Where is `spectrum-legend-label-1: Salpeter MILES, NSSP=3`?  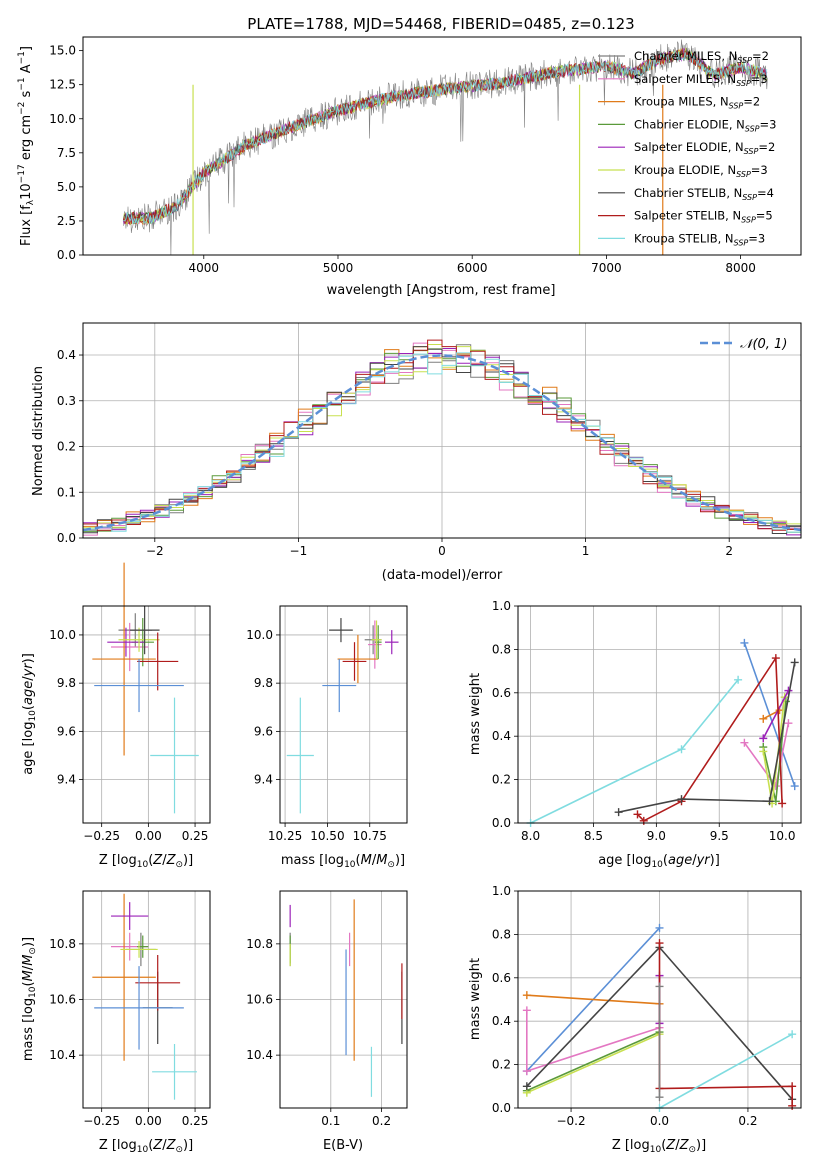
spectrum-legend-label-1: Salpeter MILES, NSSP=3 is located at coordinates (701, 80).